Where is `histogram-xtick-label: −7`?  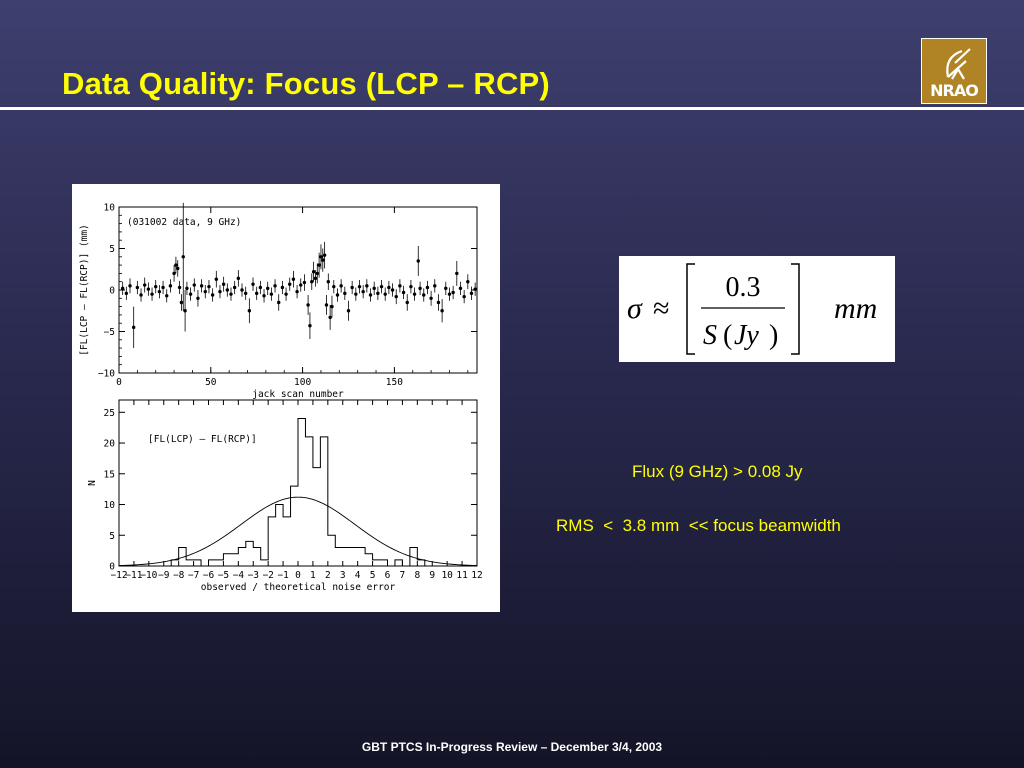
histogram-xtick-label: −7 is located at coordinates (193, 575).